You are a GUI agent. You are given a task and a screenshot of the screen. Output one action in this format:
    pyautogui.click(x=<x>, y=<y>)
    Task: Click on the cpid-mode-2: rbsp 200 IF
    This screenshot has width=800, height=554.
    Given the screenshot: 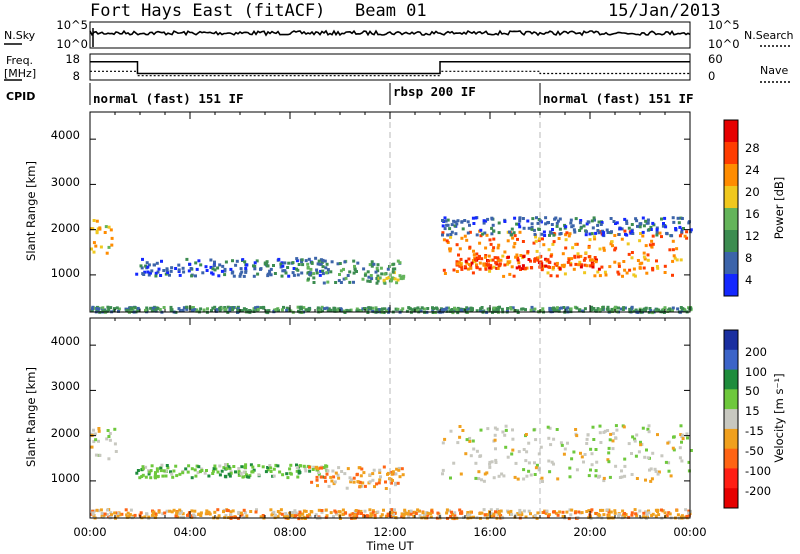 What is the action you would take?
    pyautogui.click(x=434, y=91)
    